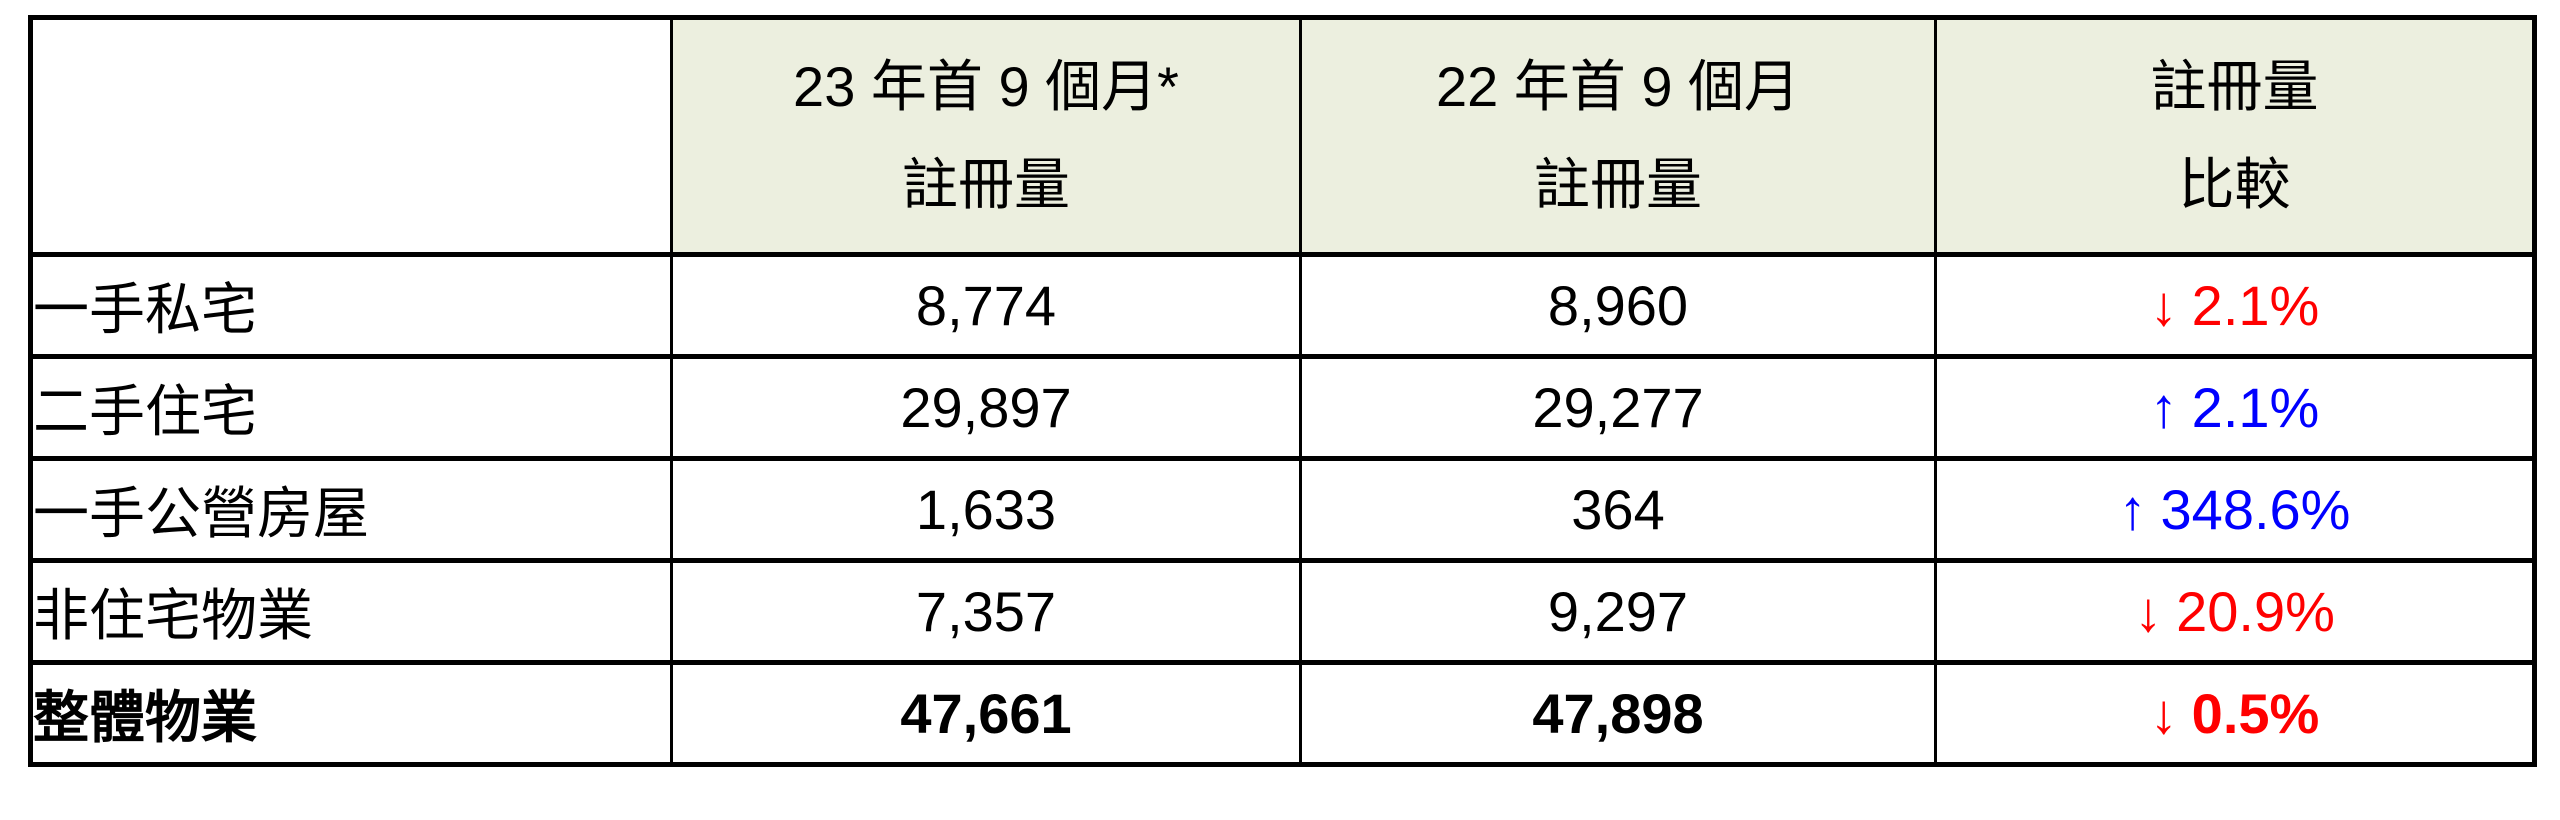 The width and height of the screenshot is (2560, 820). I want to click on category-cell: 非住宅物業, so click(351, 611).